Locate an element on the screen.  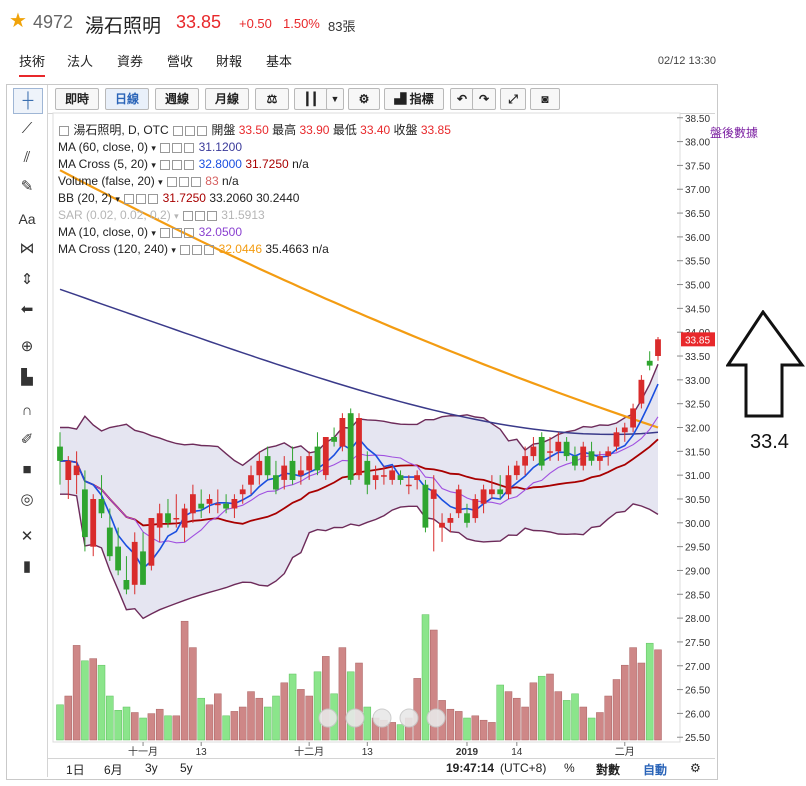
candle-type-icon: ┃┃ is located at coordinates (311, 99).